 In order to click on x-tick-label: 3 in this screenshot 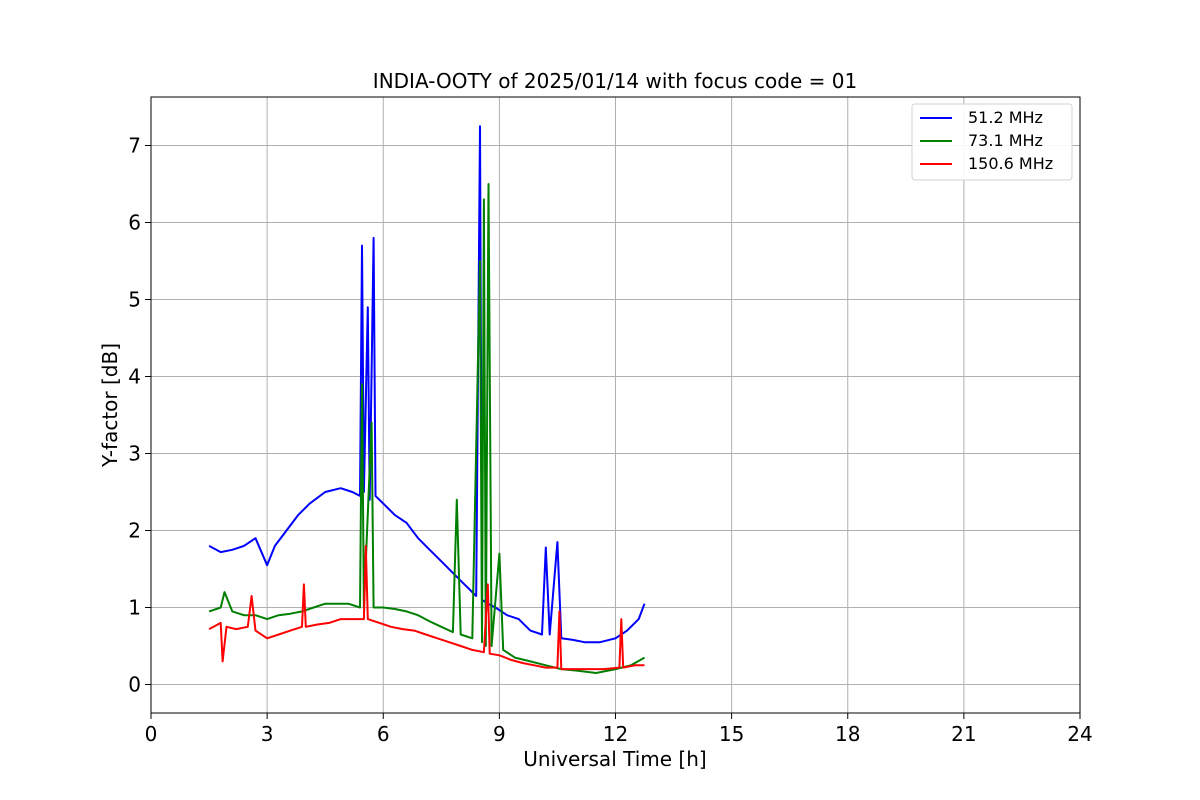, I will do `click(267, 734)`.